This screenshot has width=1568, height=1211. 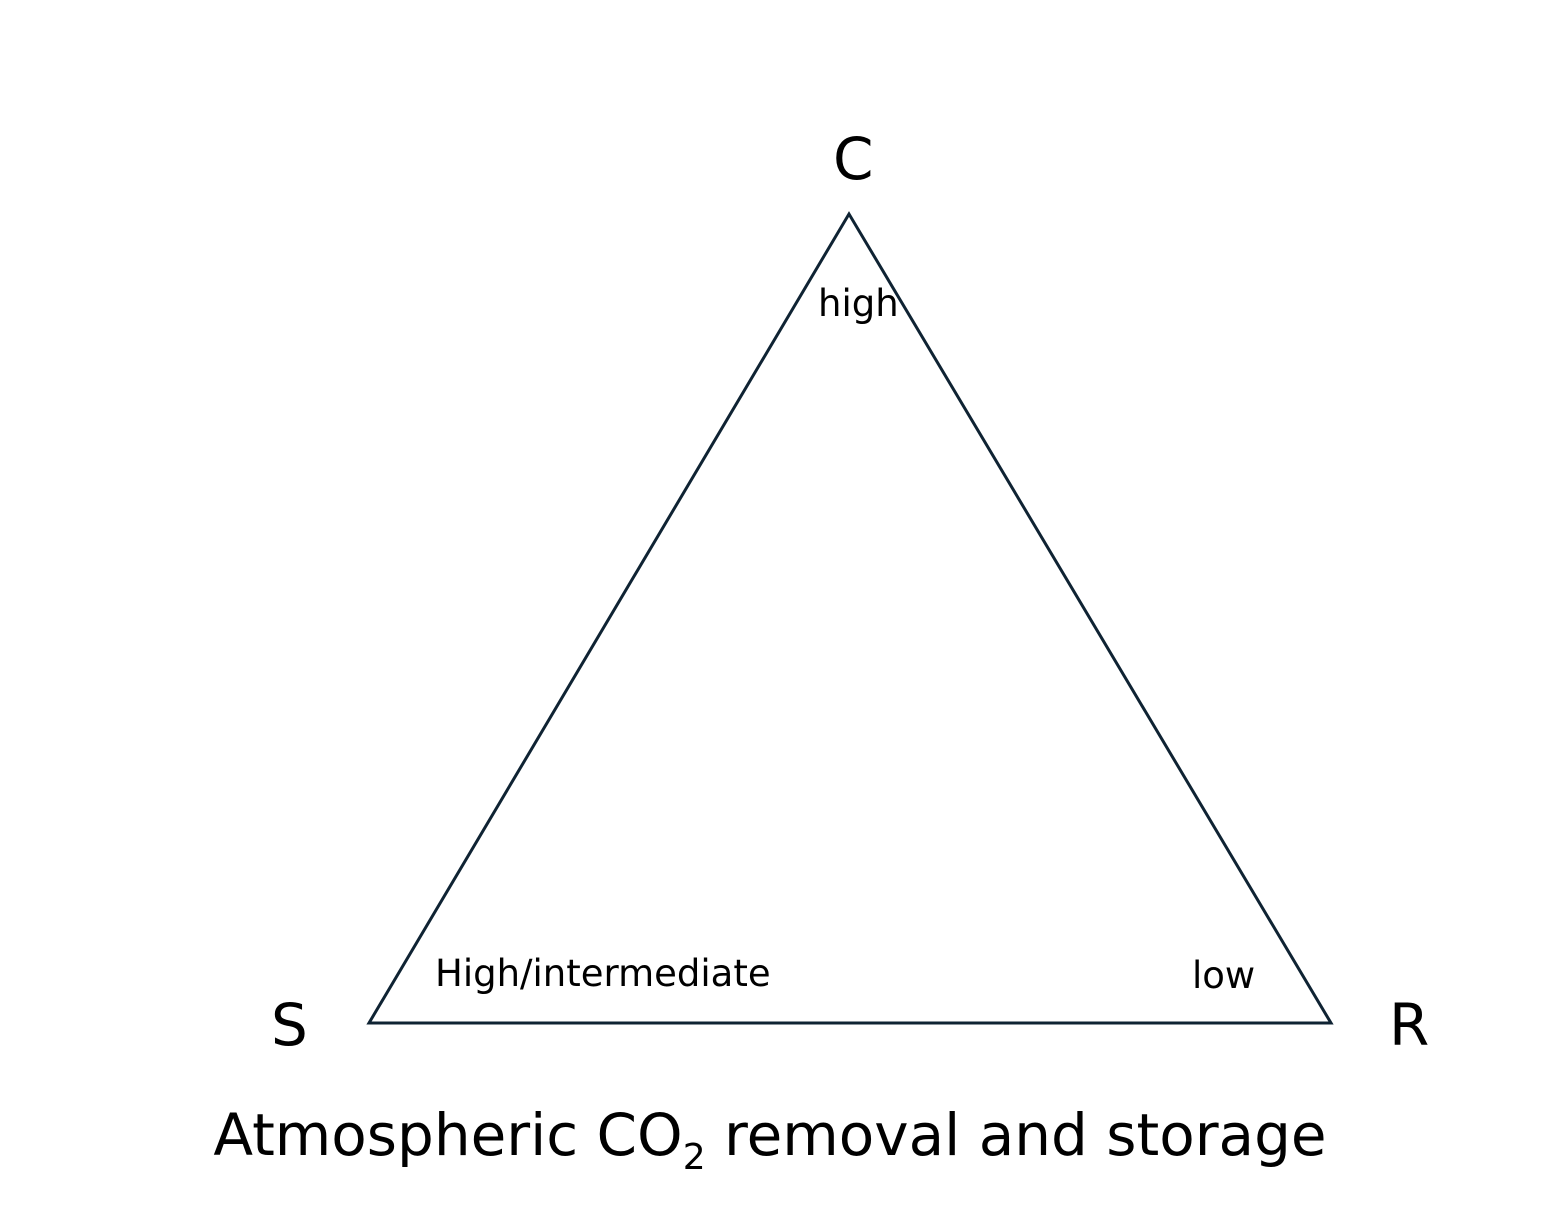 What do you see at coordinates (858, 303) in the screenshot?
I see `level-label-high: high` at bounding box center [858, 303].